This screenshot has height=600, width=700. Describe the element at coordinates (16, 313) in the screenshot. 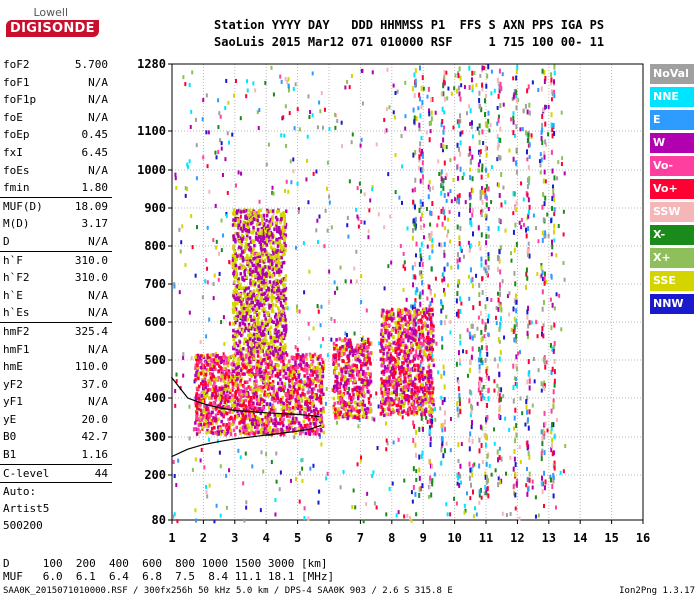

I see `param-name: h`Es` at that location.